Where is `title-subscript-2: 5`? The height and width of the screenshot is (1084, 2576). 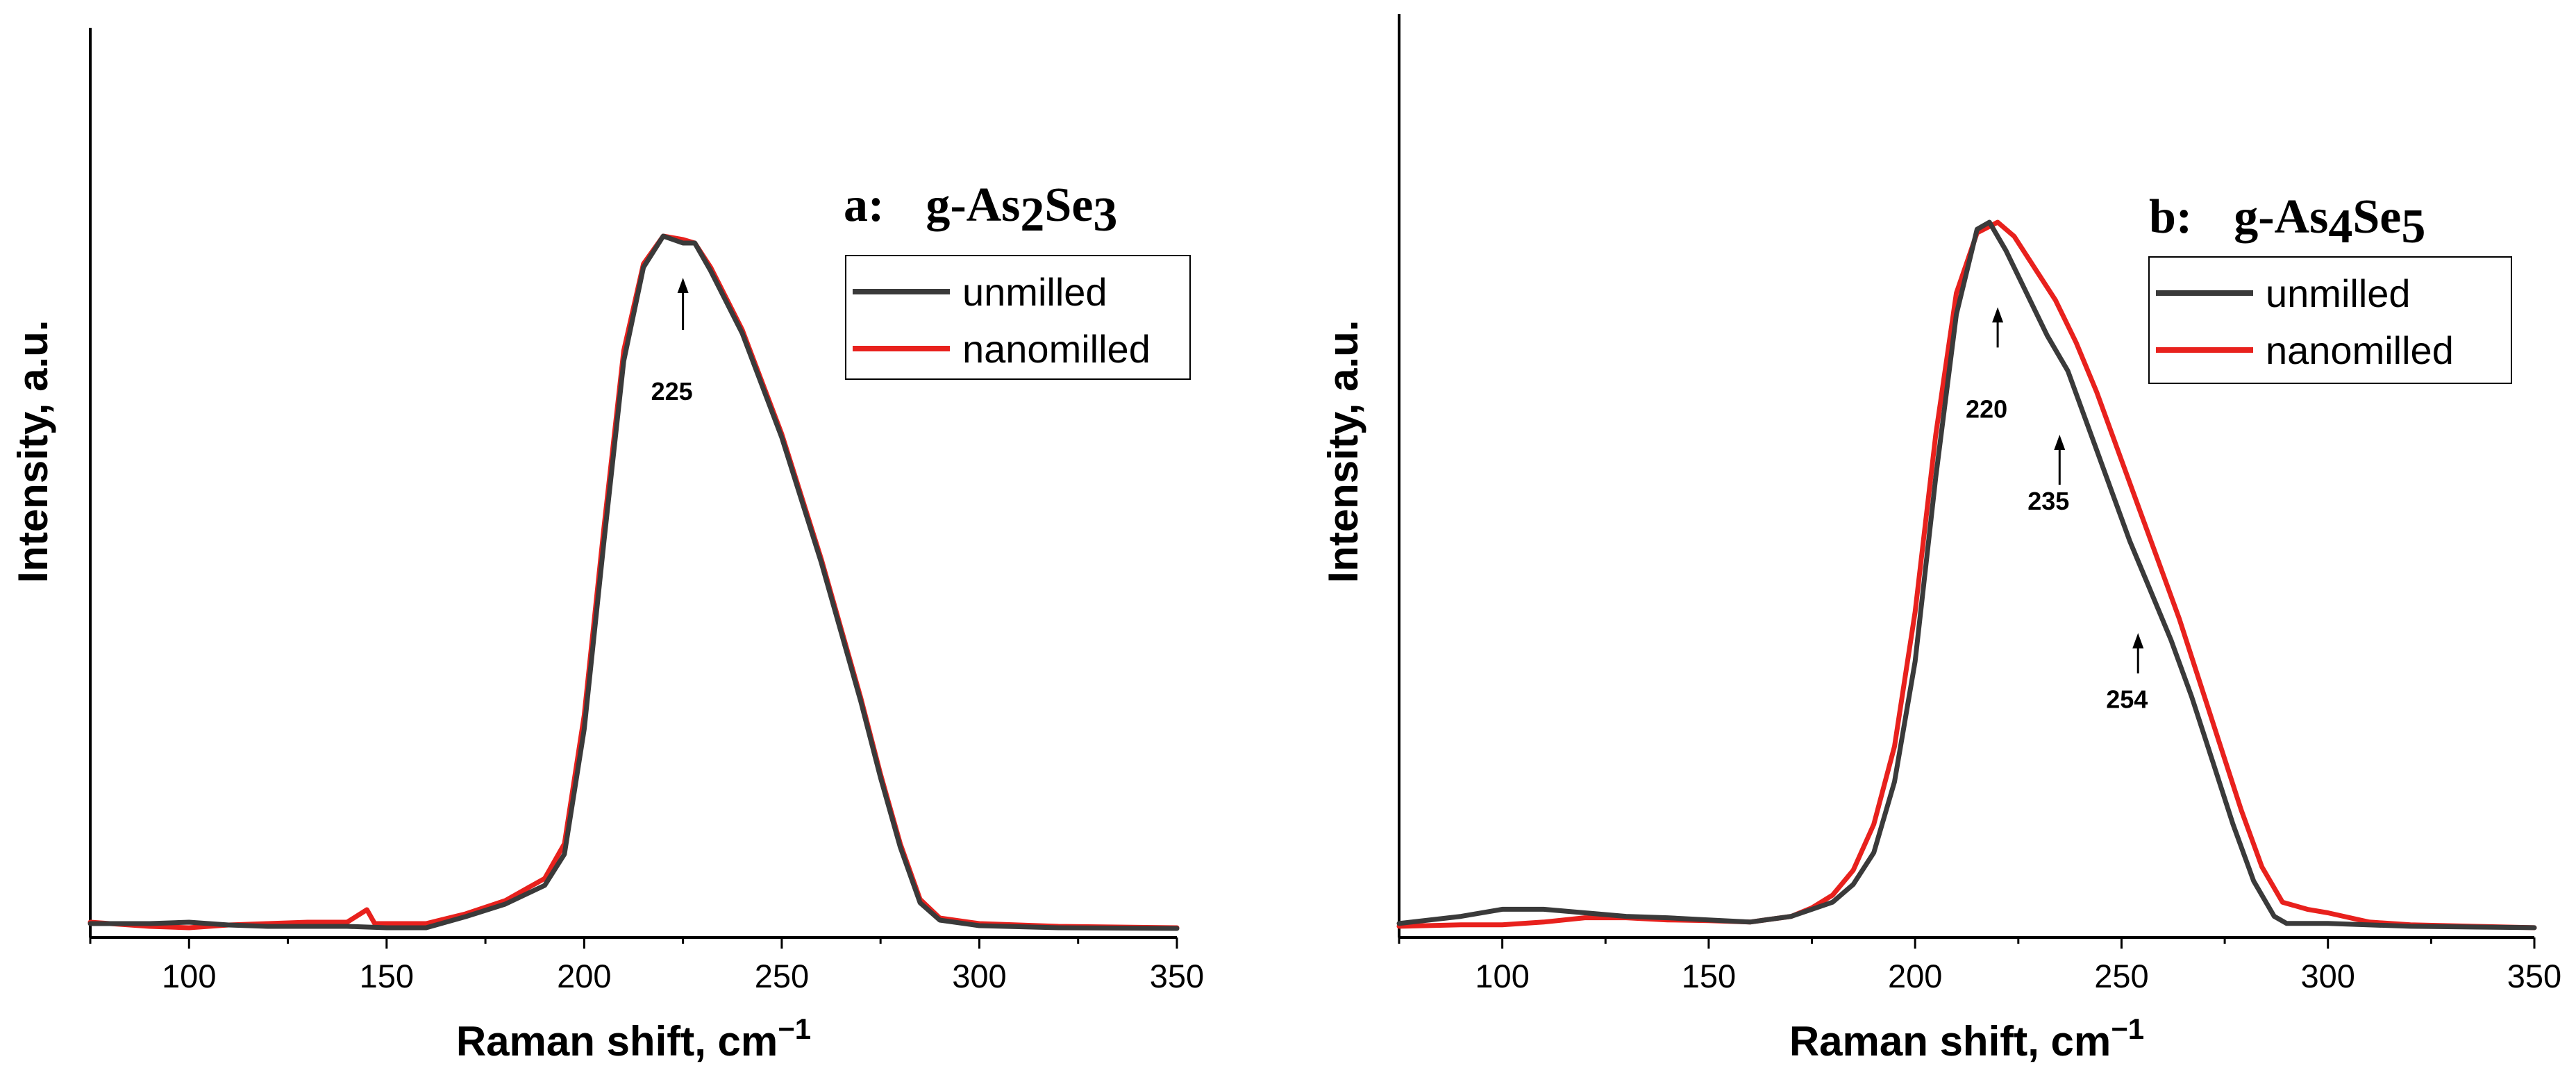 title-subscript-2: 5 is located at coordinates (2413, 226).